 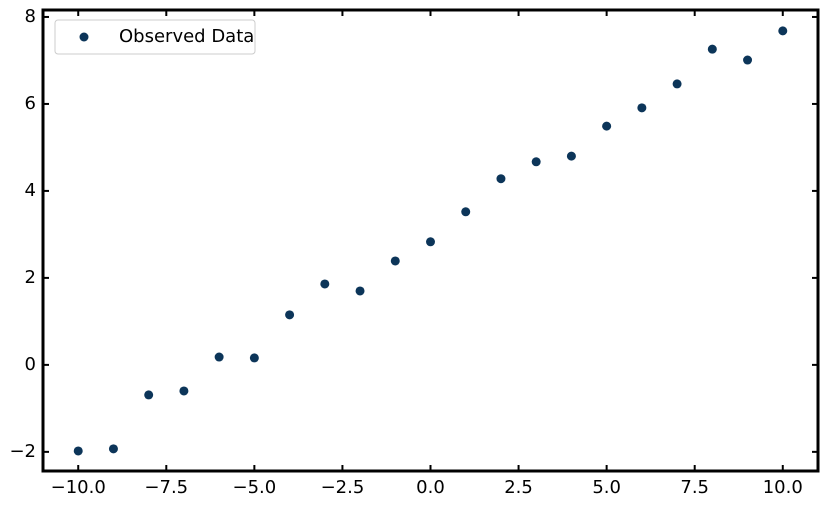 I want to click on x-tick-label: 5.0, so click(x=606, y=487).